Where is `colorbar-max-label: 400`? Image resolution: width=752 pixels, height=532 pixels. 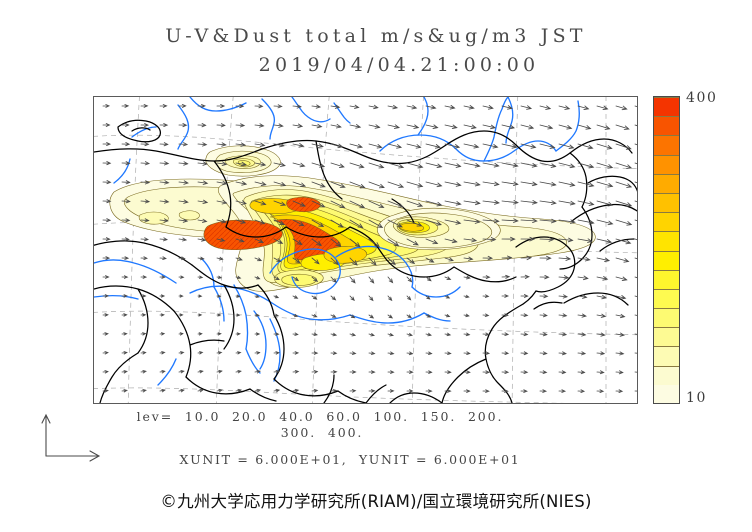
colorbar-max-label: 400 is located at coordinates (702, 98).